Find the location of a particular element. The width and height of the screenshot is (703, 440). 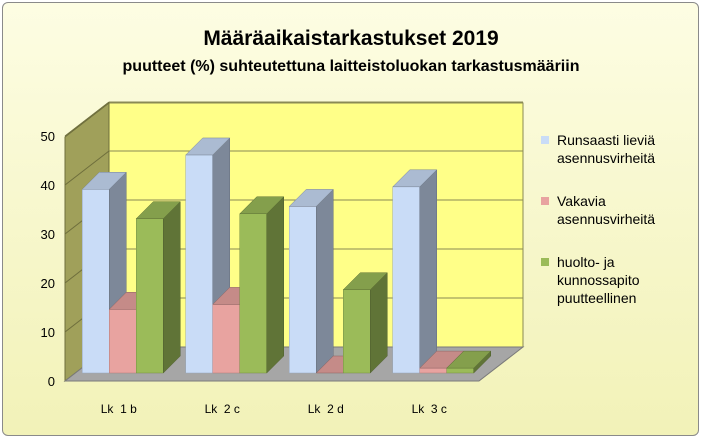

y-tick-label: 40 is located at coordinates (48, 185).